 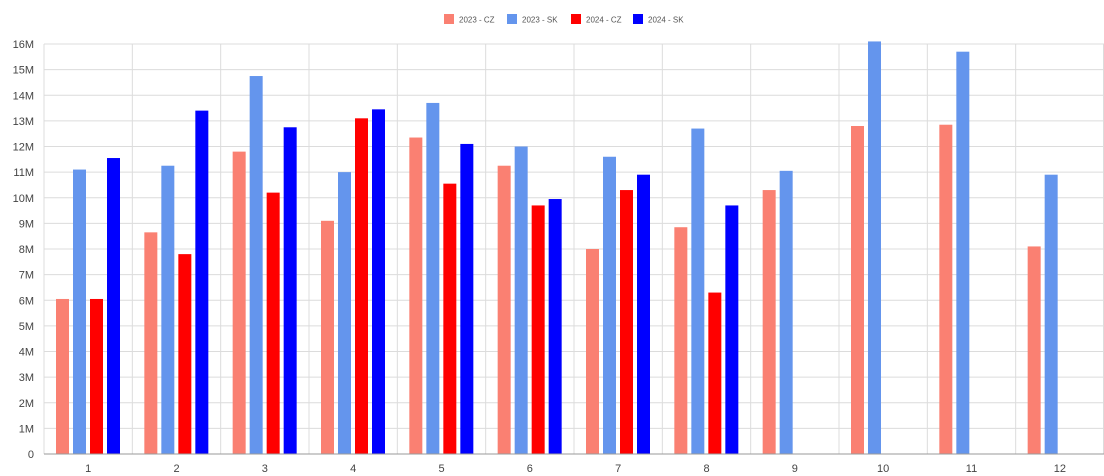 I want to click on y-tick-label: 15M, so click(x=23, y=71).